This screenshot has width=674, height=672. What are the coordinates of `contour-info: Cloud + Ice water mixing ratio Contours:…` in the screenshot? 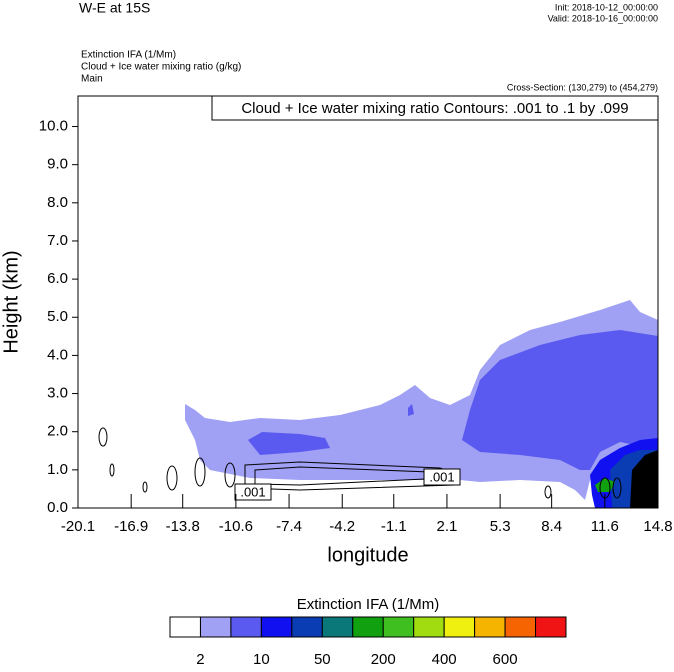 It's located at (434, 108).